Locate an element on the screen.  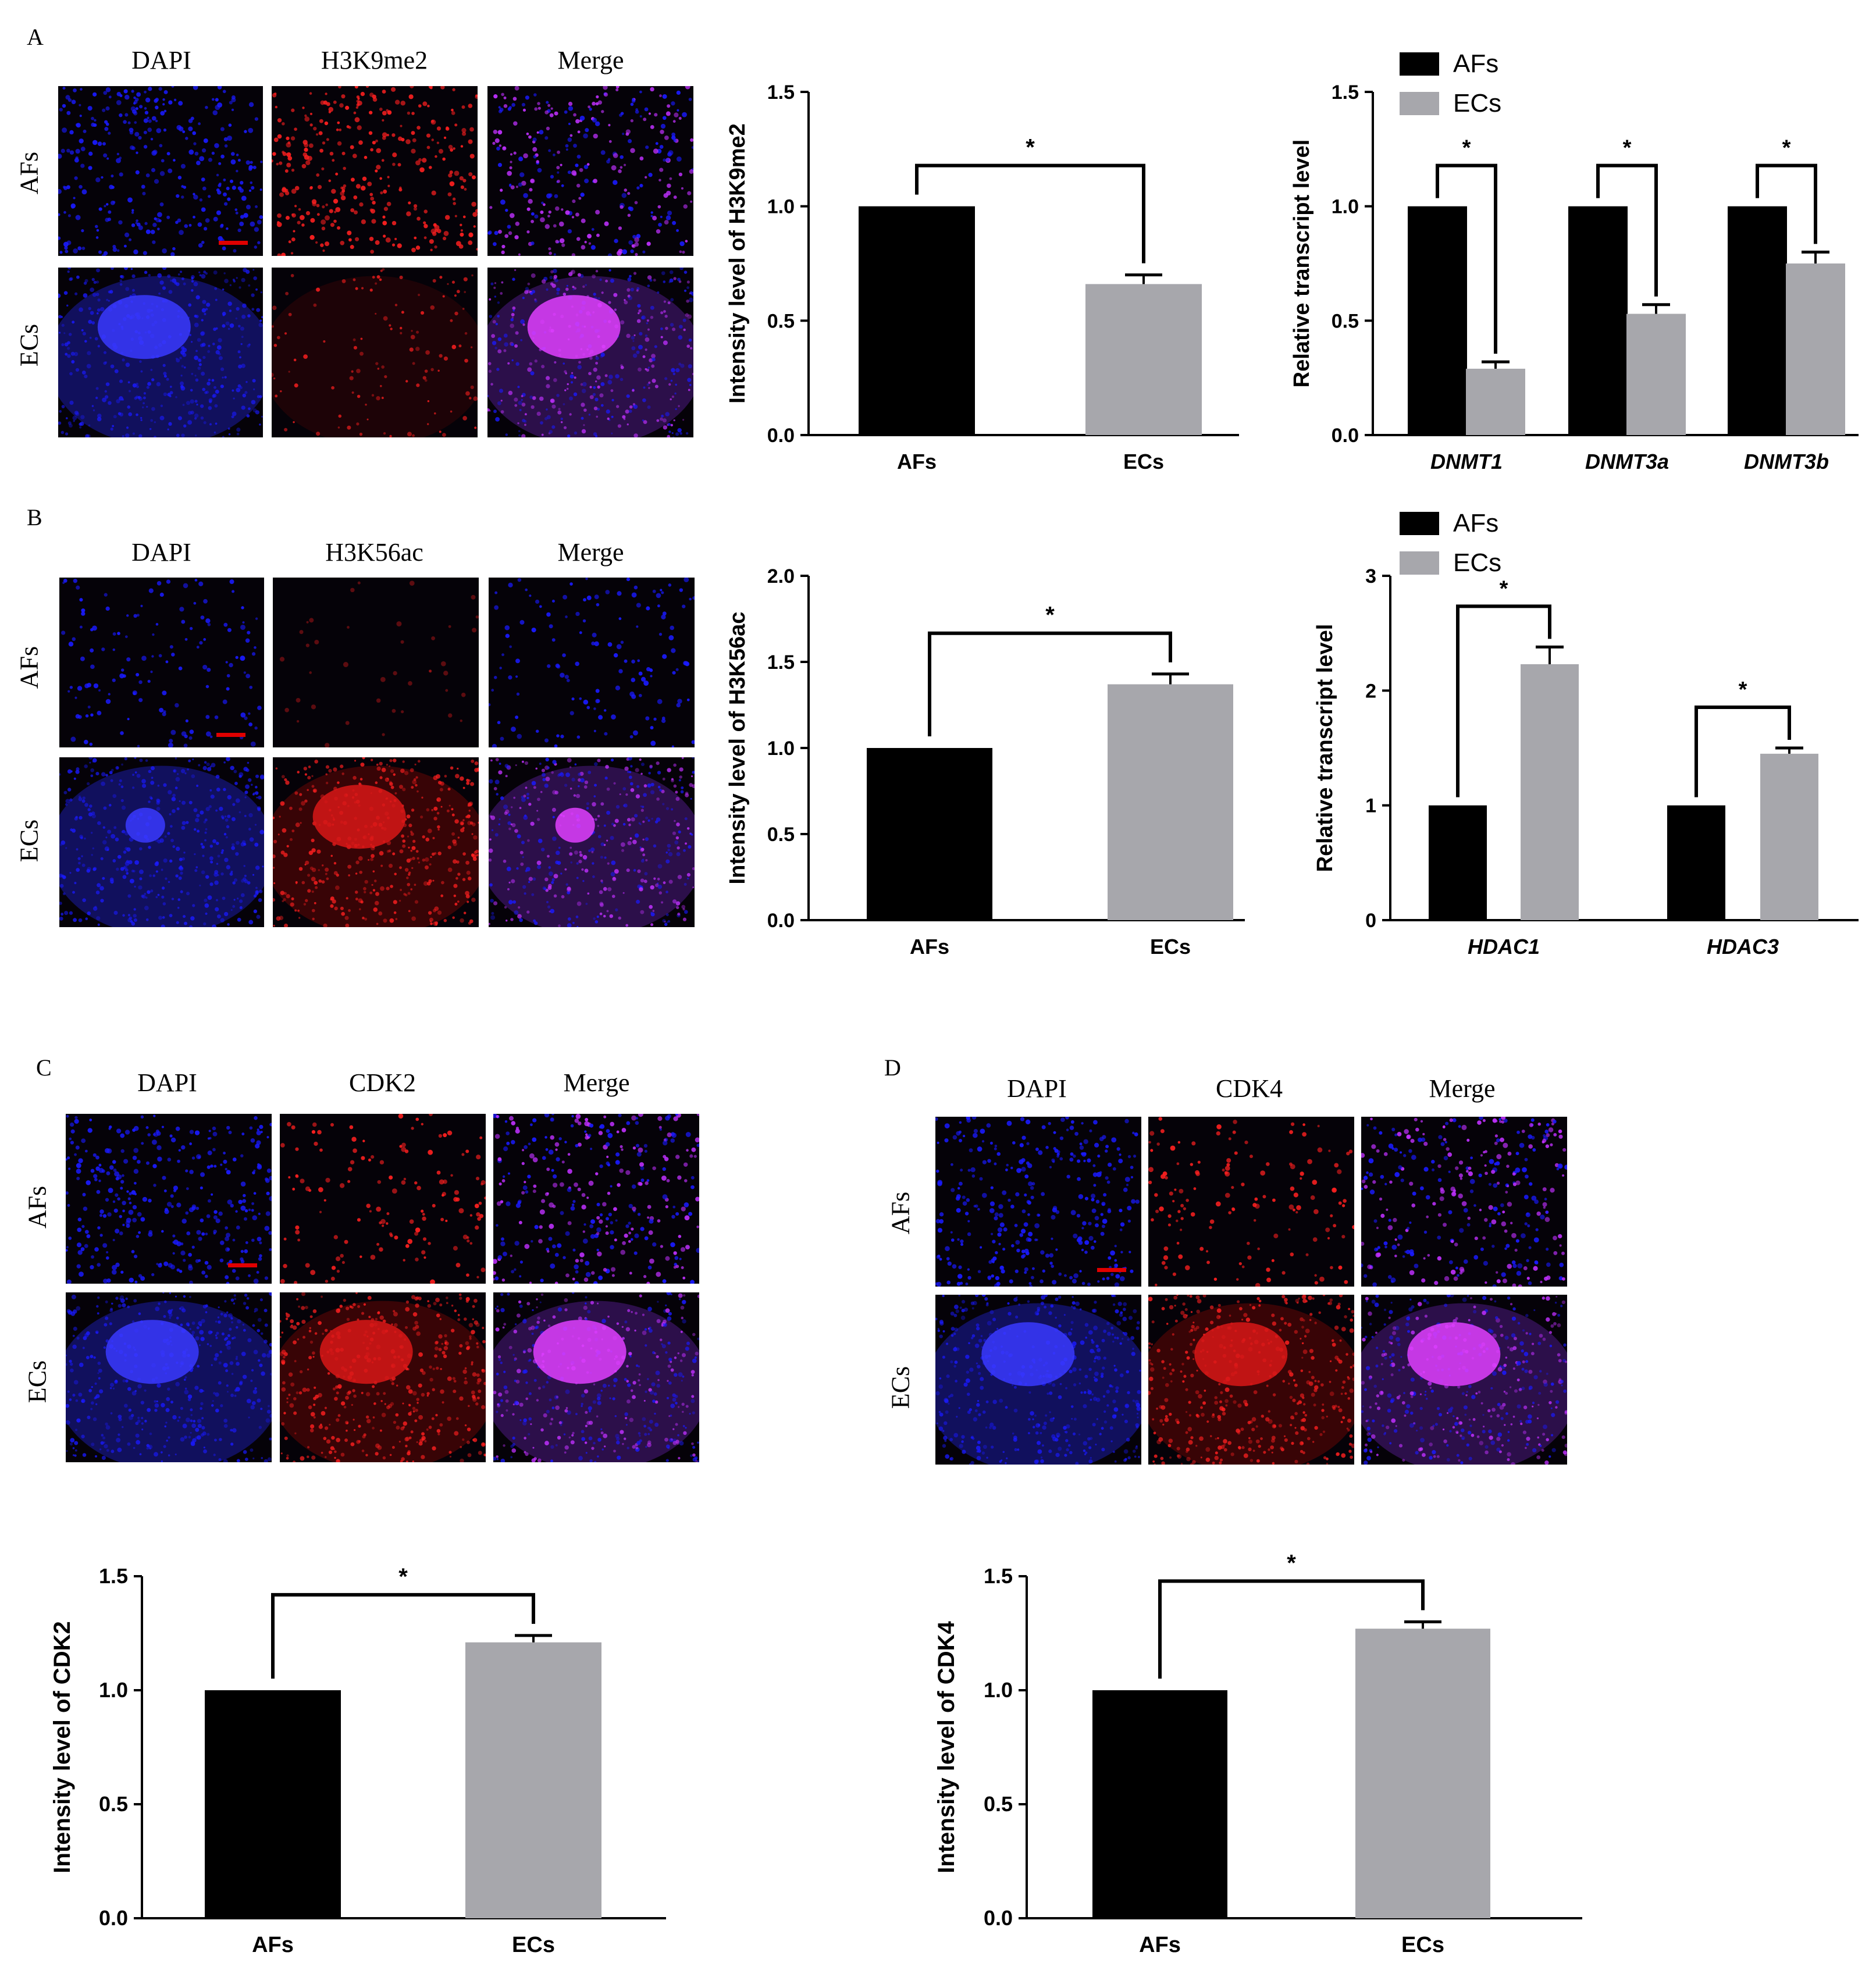
y-axis-label: Intensity level of CDK4 is located at coordinates (946, 1747).